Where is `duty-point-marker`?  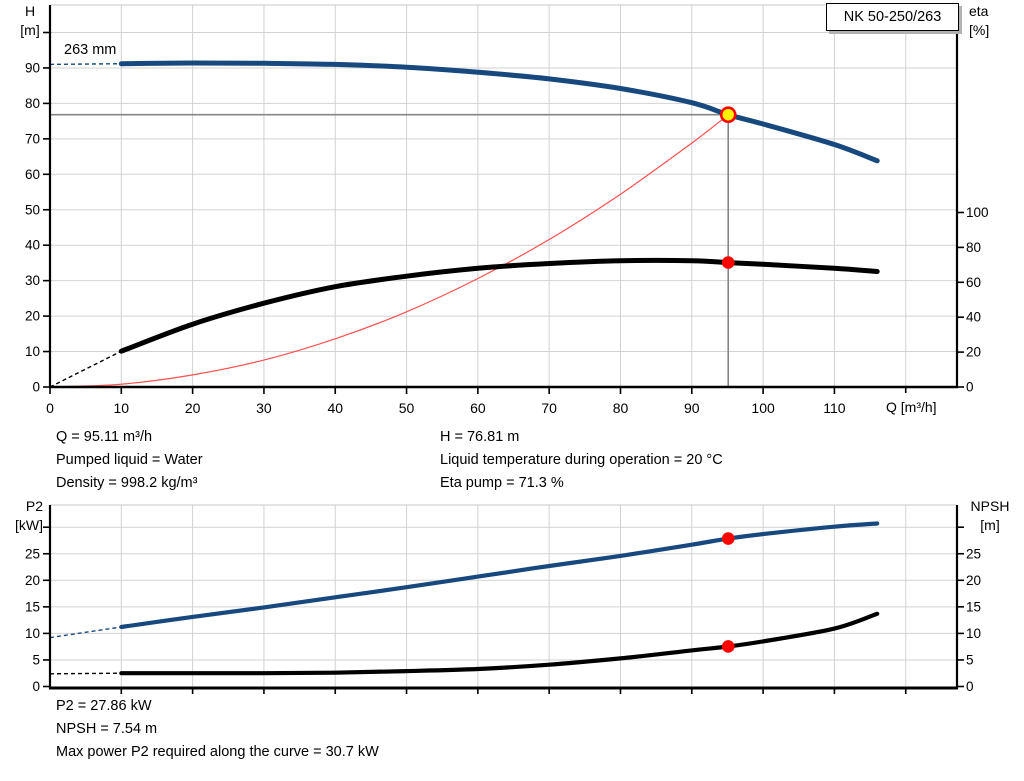 duty-point-marker is located at coordinates (728, 115).